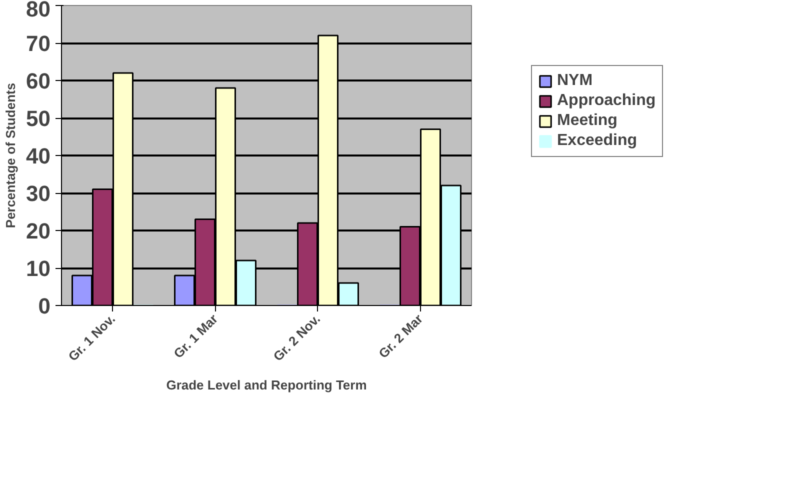 This screenshot has width=798, height=479. Describe the element at coordinates (44, 306) in the screenshot. I see `y-tick-label: 0` at that location.